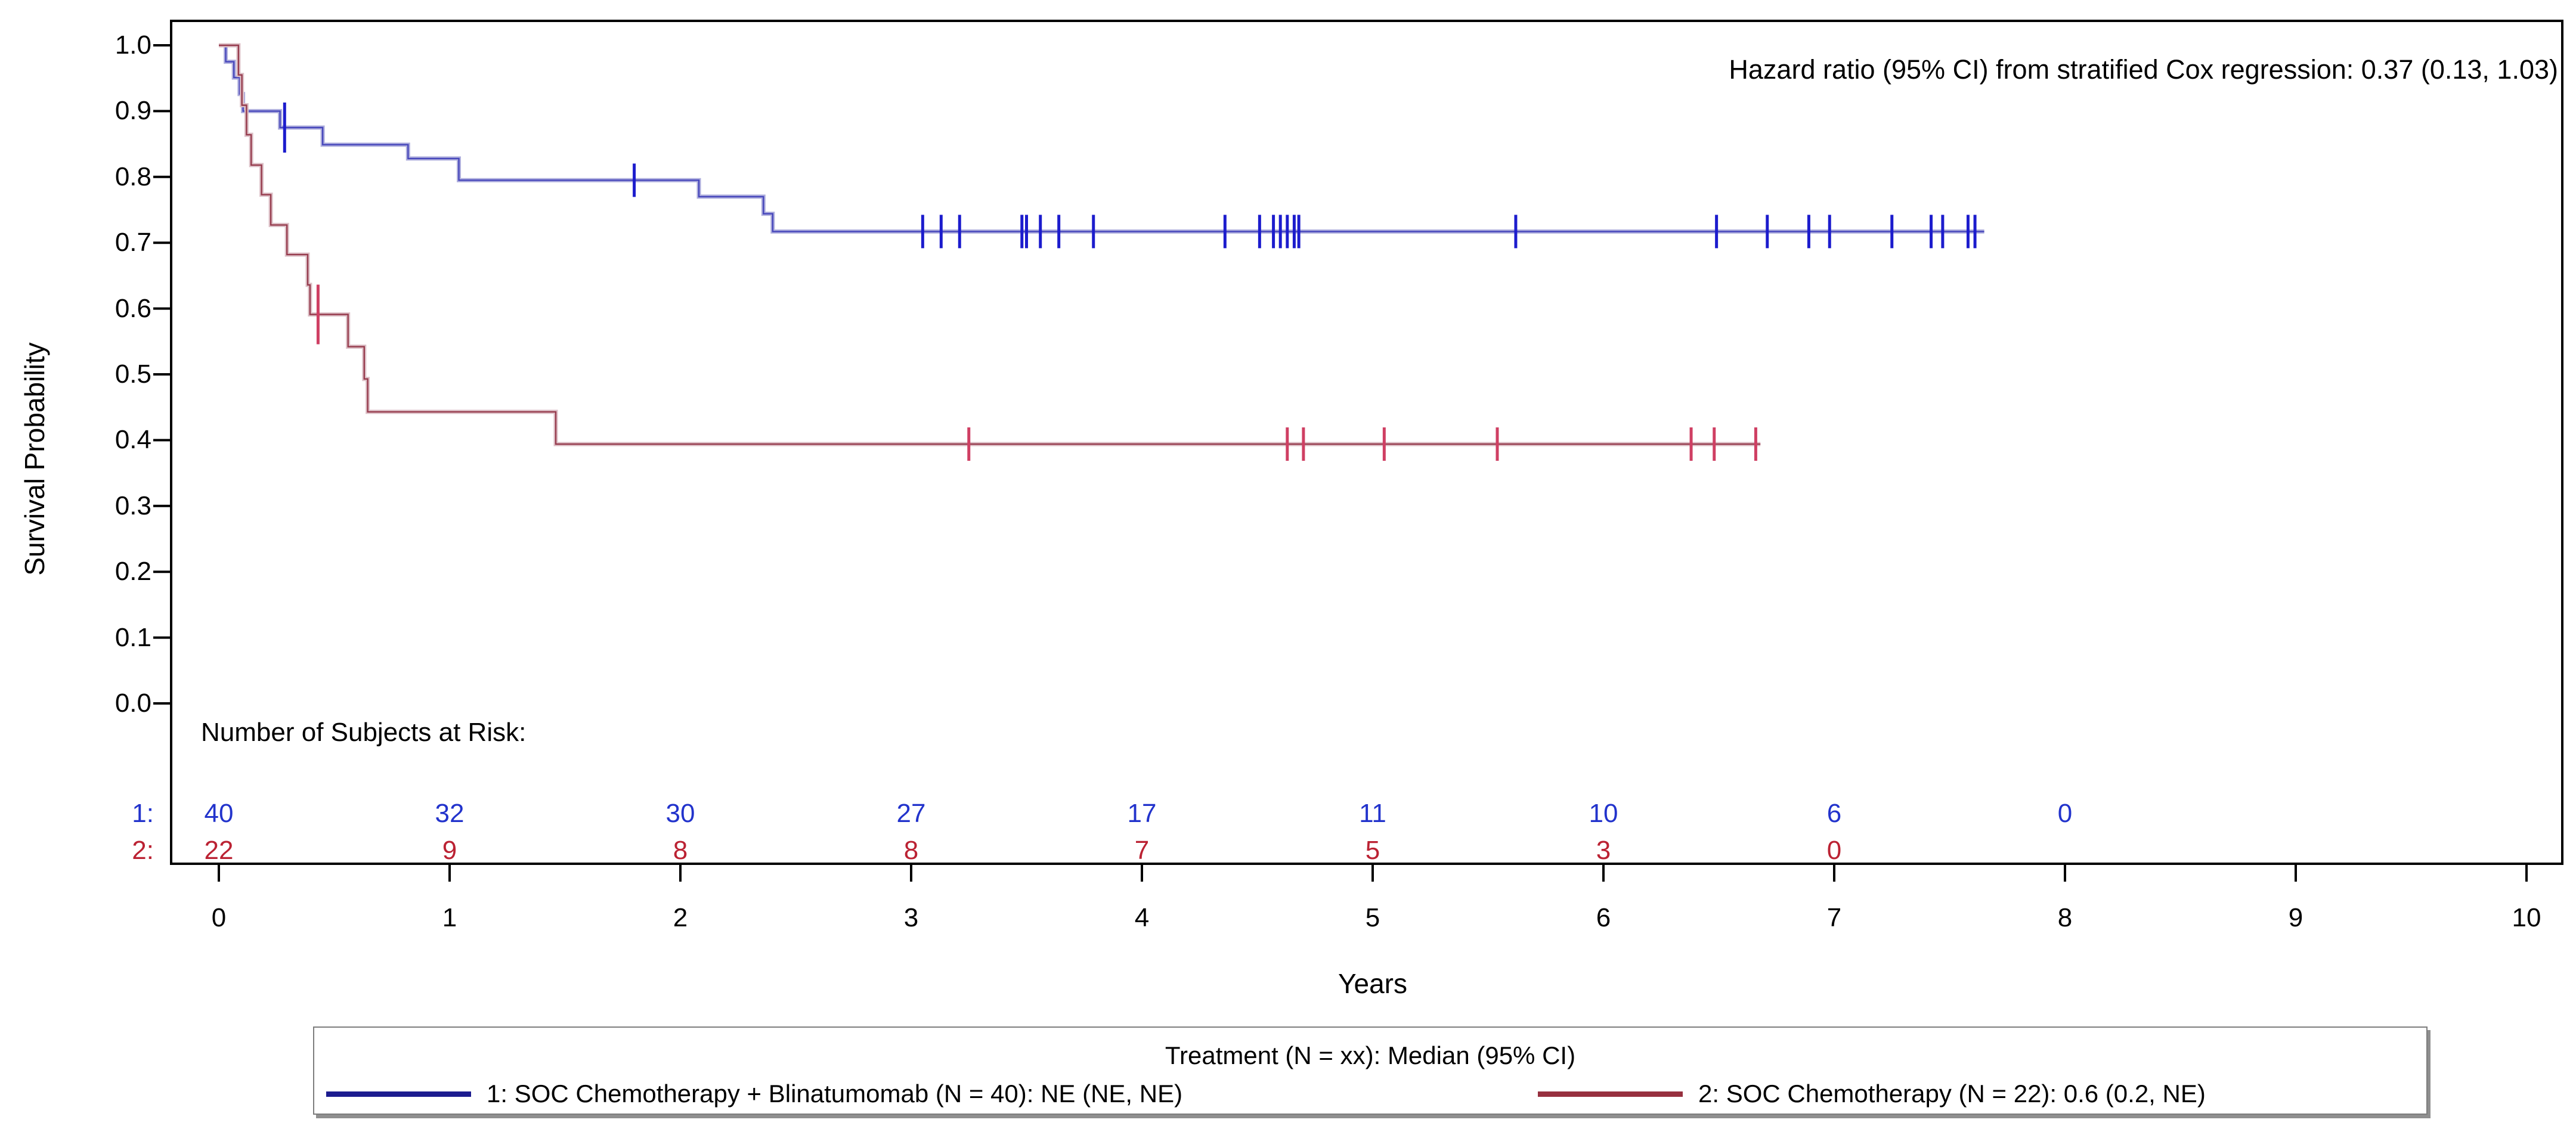 This screenshot has height=1132, width=2576. What do you see at coordinates (1372, 983) in the screenshot?
I see `x-axis-title: Years` at bounding box center [1372, 983].